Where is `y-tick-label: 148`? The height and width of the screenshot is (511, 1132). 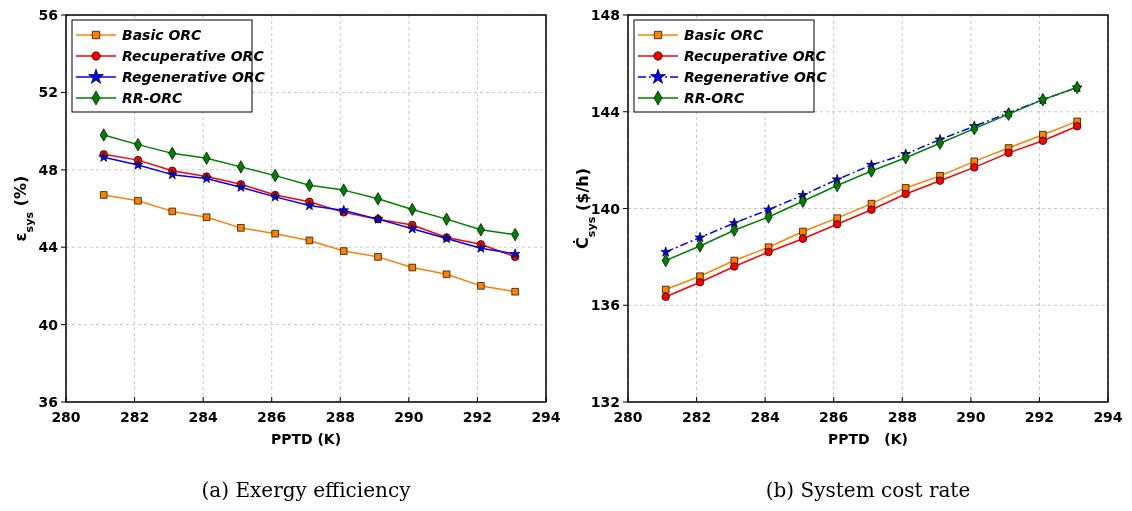
y-tick-label: 148 is located at coordinates (605, 15).